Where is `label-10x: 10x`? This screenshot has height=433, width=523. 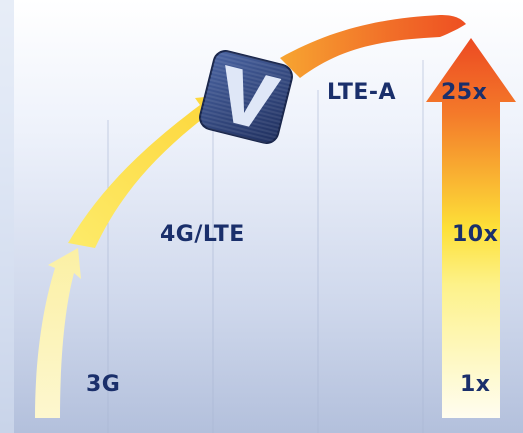
label-10x: 10x is located at coordinates (475, 234).